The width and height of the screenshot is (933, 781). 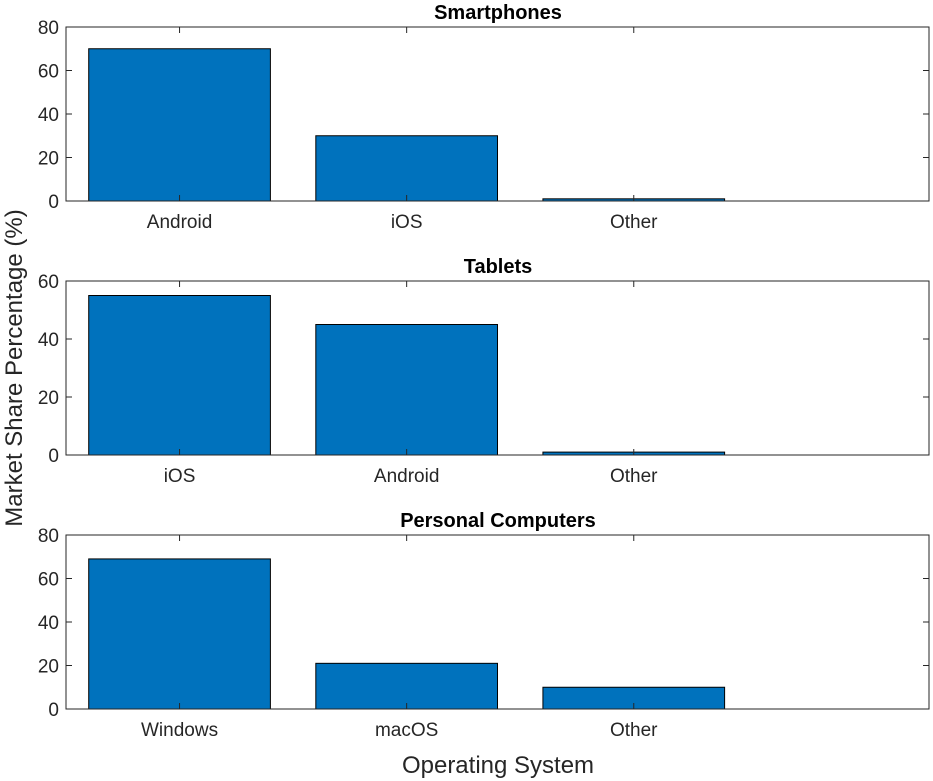 What do you see at coordinates (498, 267) in the screenshot?
I see `panel-title: Tablets` at bounding box center [498, 267].